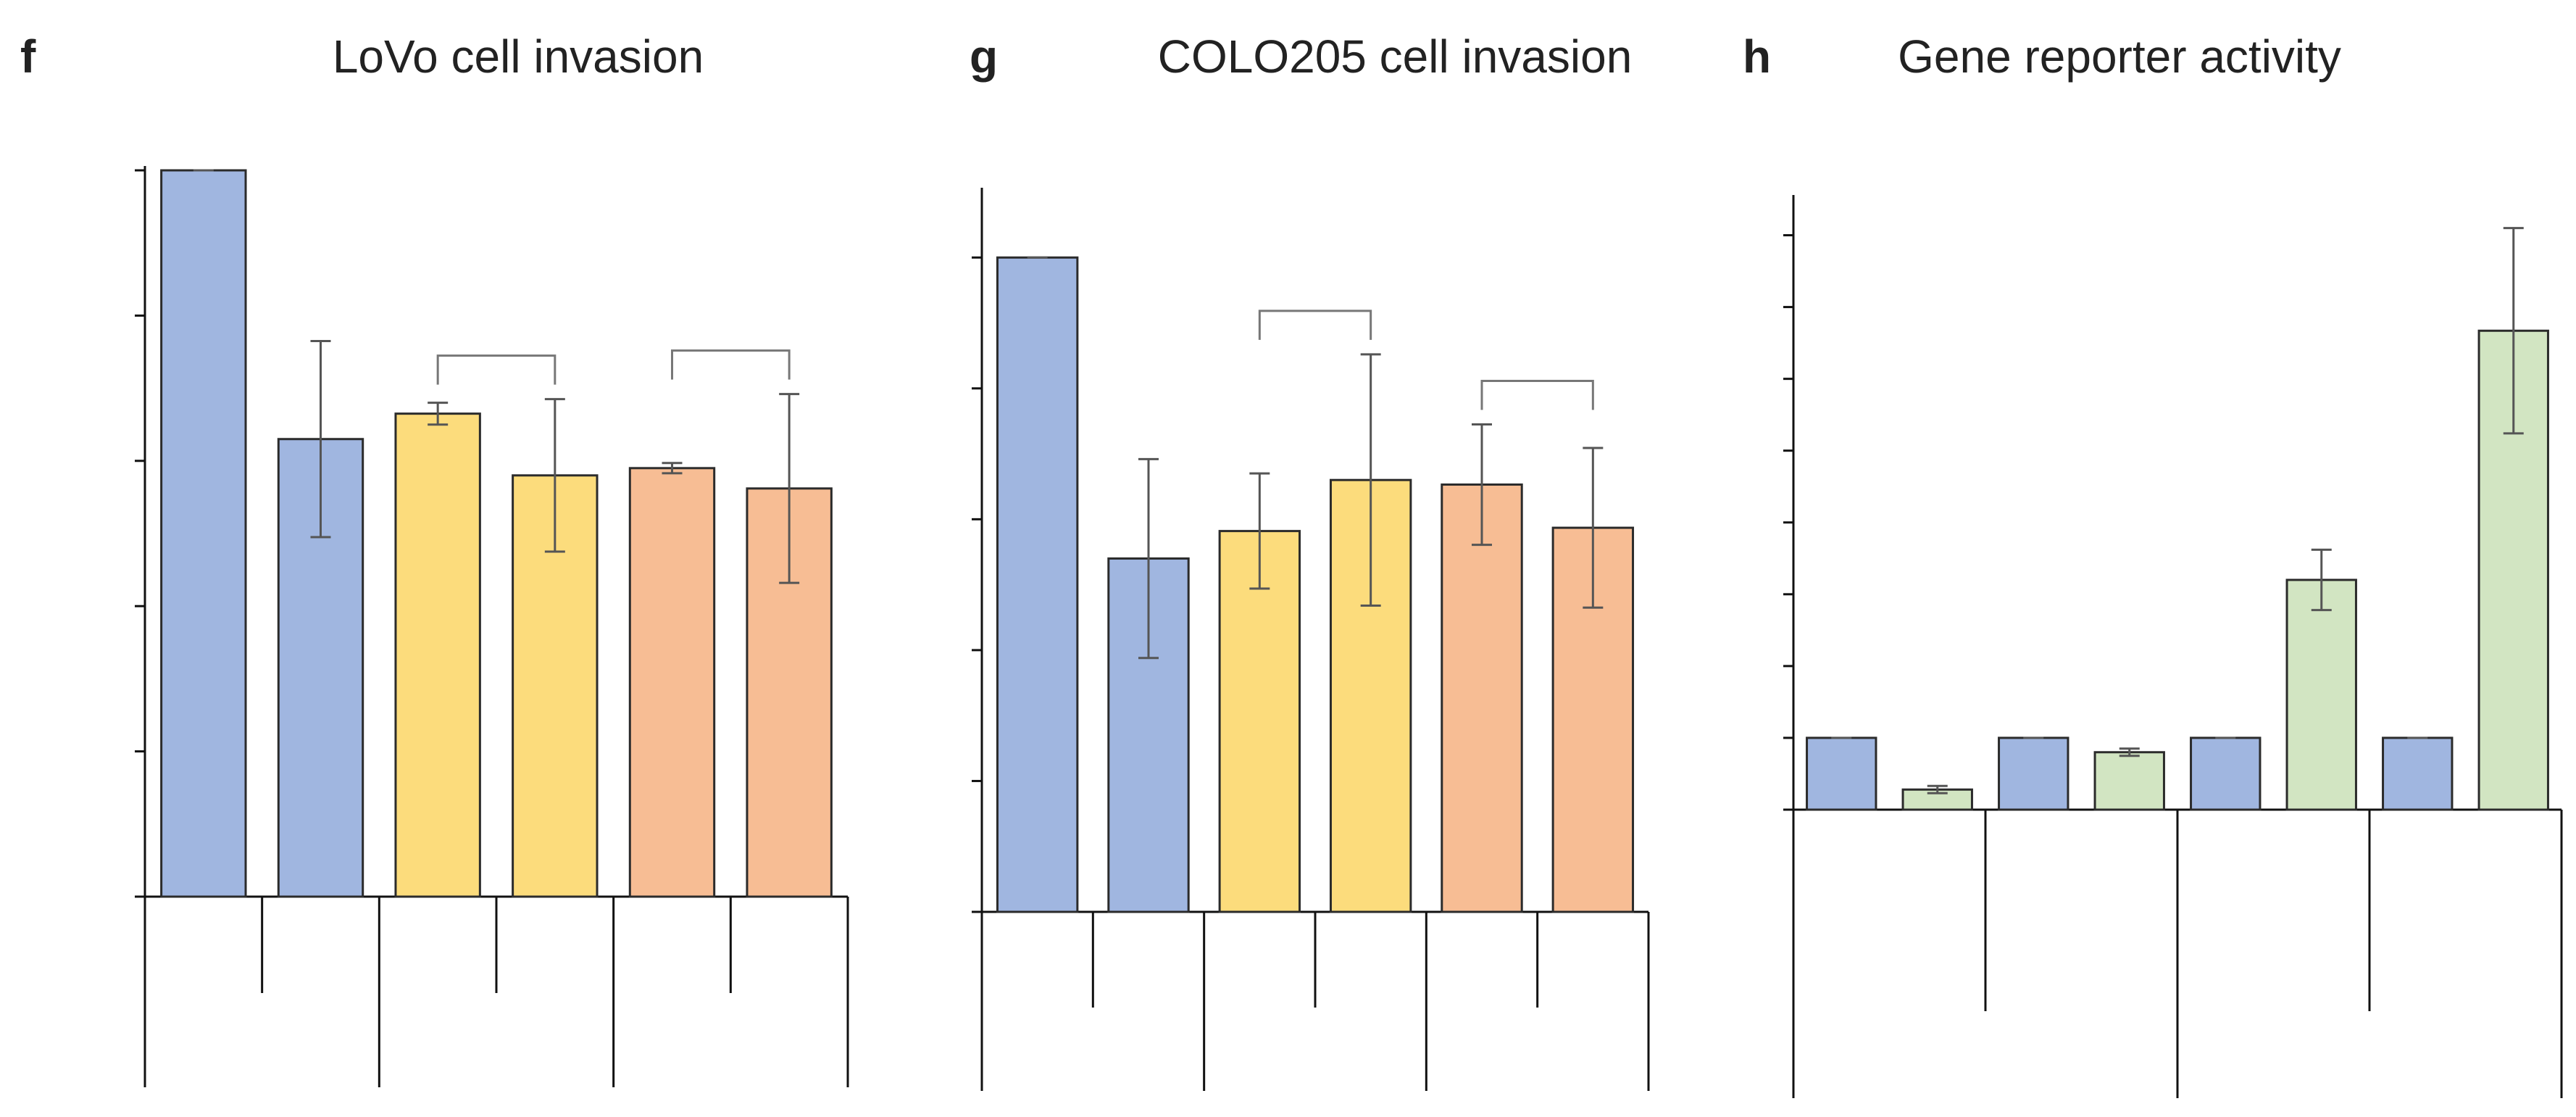 This screenshot has width=2576, height=1117. What do you see at coordinates (1395, 56) in the screenshot?
I see `title-g: COLO205 cell invasion` at bounding box center [1395, 56].